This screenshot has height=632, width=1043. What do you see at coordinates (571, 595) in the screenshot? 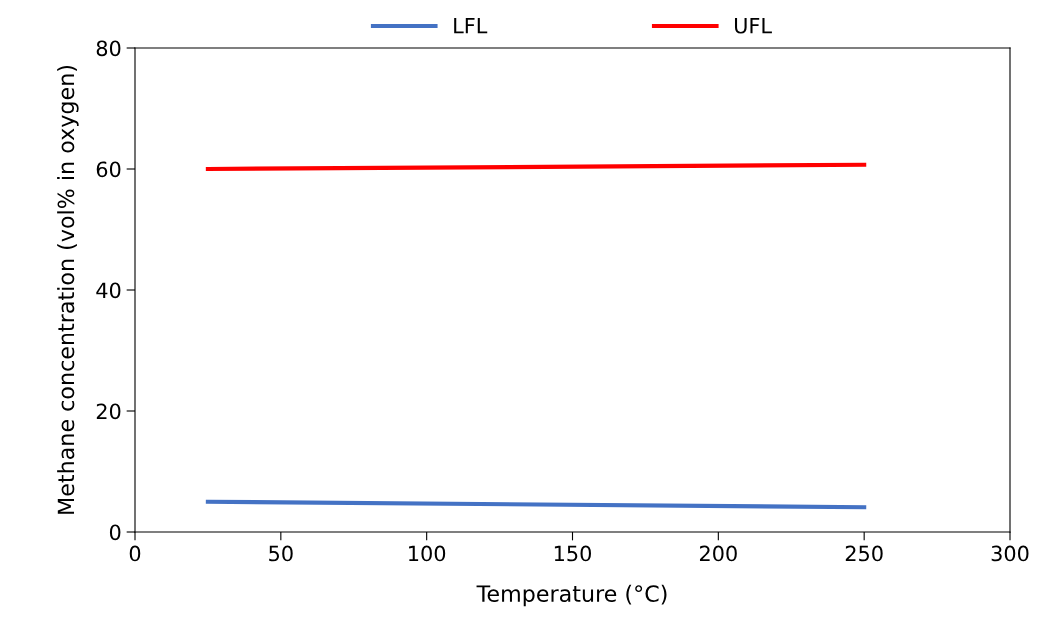
I see `x-axis-title: Temperature (°C)` at bounding box center [571, 595].